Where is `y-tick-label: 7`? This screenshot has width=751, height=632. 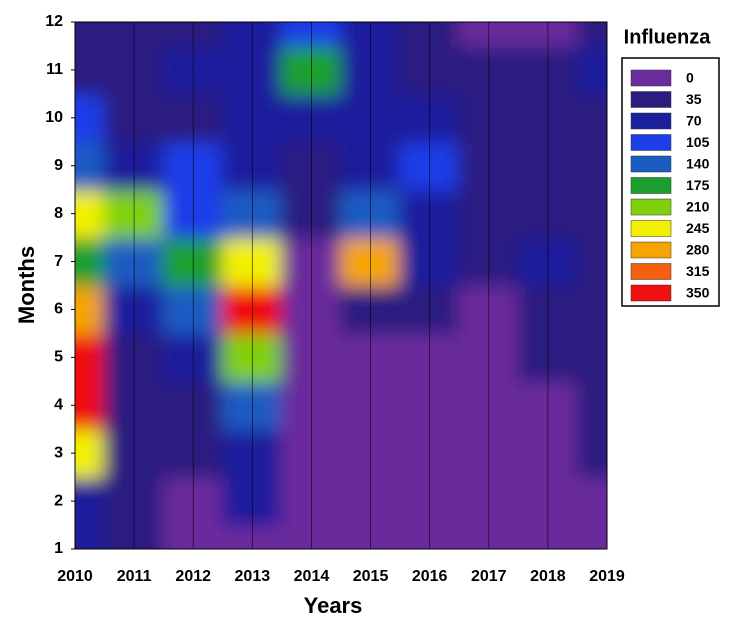 y-tick-label: 7 is located at coordinates (58, 261).